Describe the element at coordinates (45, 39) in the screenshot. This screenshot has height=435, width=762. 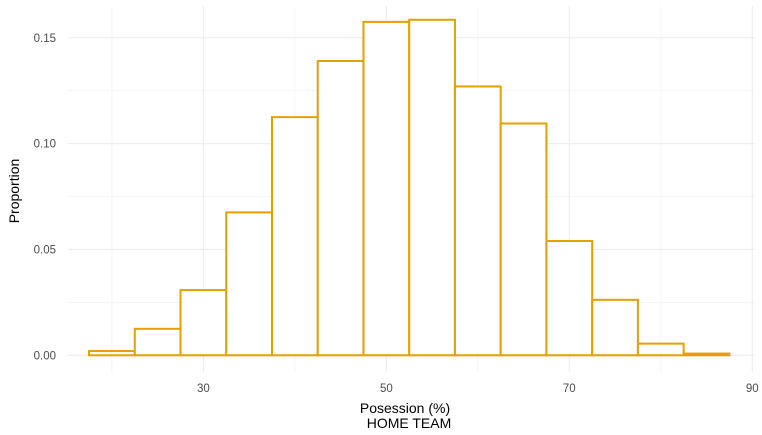
I see `y-tick-label: 0.15` at that location.